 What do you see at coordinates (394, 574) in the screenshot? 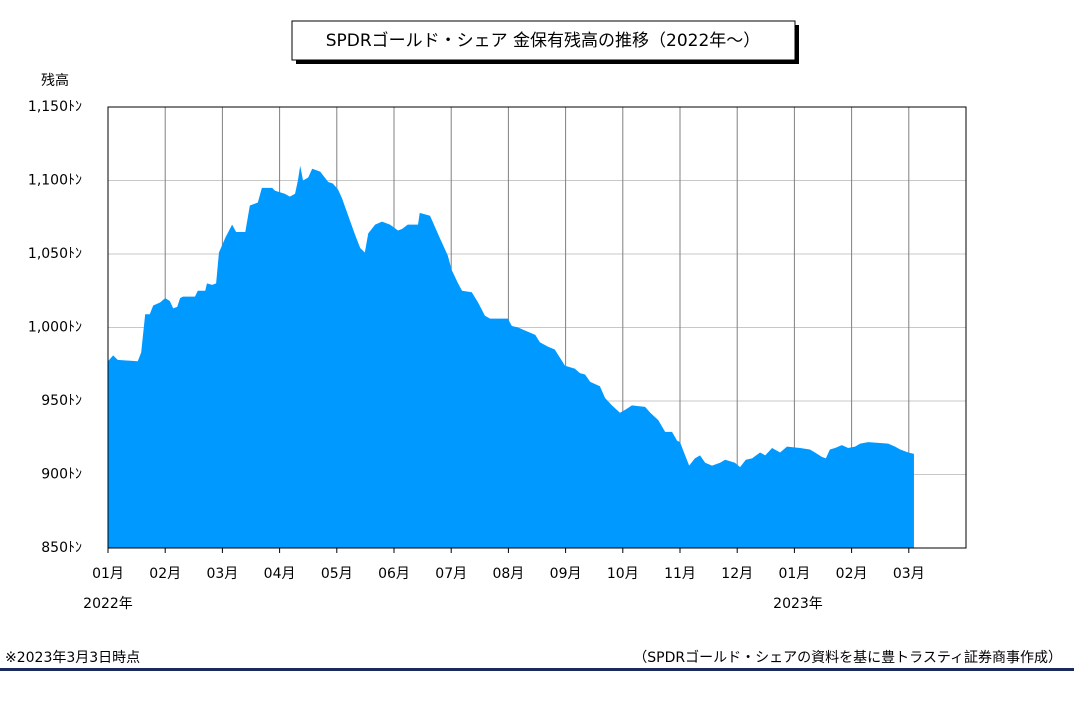
I see `x-tick-label: 06月` at bounding box center [394, 574].